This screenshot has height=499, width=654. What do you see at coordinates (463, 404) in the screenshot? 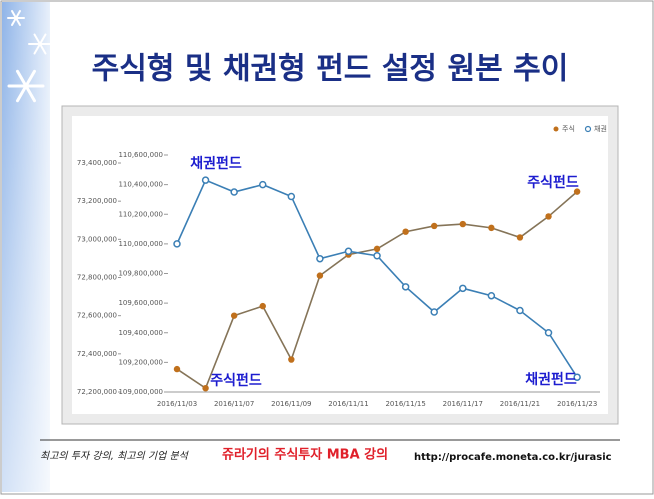
I see `x-tick-label: 2016/11/17` at bounding box center [463, 404].